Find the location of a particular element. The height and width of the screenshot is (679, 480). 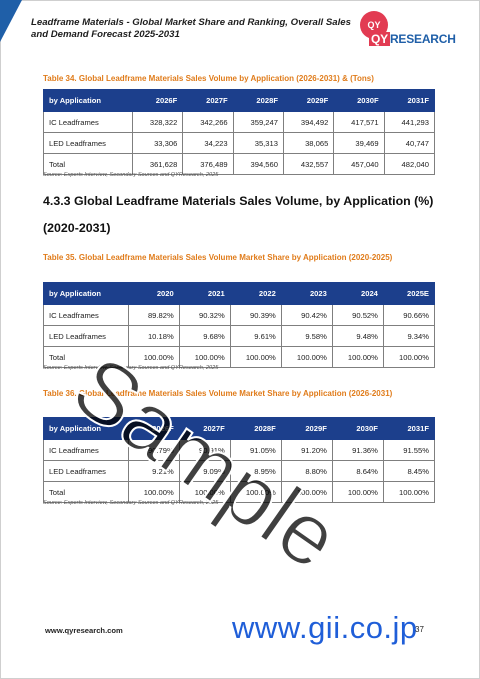

table-cell: 359,247 is located at coordinates (258, 122).